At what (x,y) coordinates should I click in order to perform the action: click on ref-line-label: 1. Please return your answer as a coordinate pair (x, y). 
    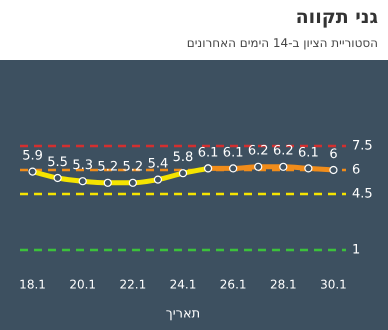
    Looking at the image, I should click on (356, 250).